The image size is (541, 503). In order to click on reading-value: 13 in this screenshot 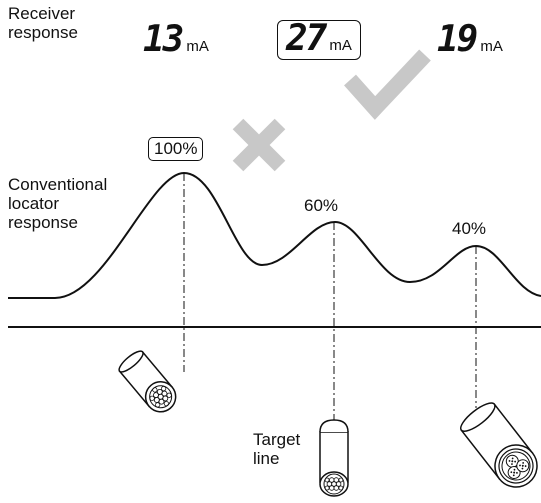, I will do `click(163, 39)`.